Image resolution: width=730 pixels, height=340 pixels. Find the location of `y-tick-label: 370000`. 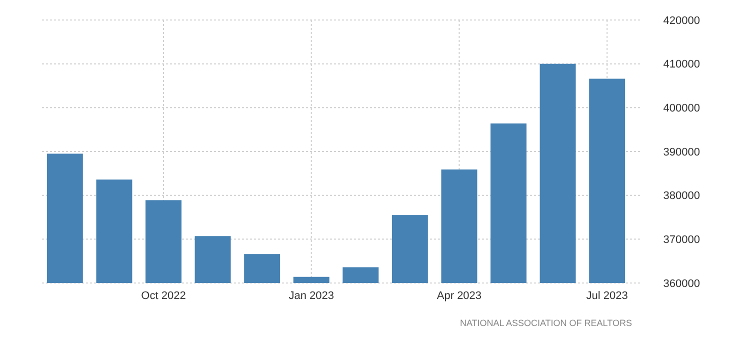

y-tick-label: 370000 is located at coordinates (681, 240).